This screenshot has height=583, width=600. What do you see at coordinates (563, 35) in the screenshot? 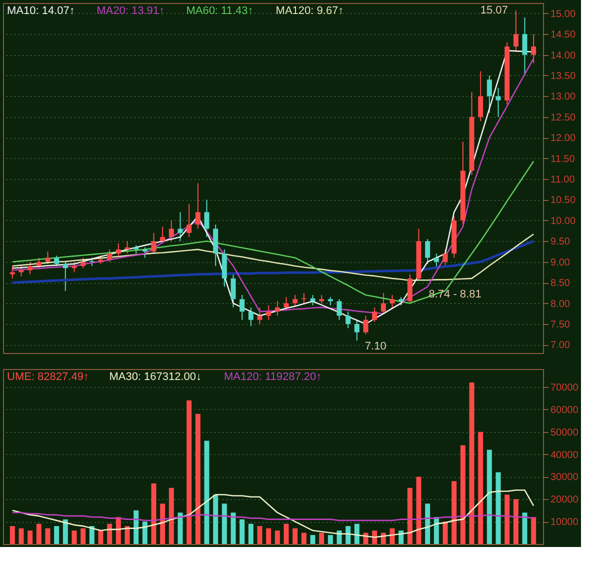
I see `y-tick-label: 14.50` at bounding box center [563, 35].